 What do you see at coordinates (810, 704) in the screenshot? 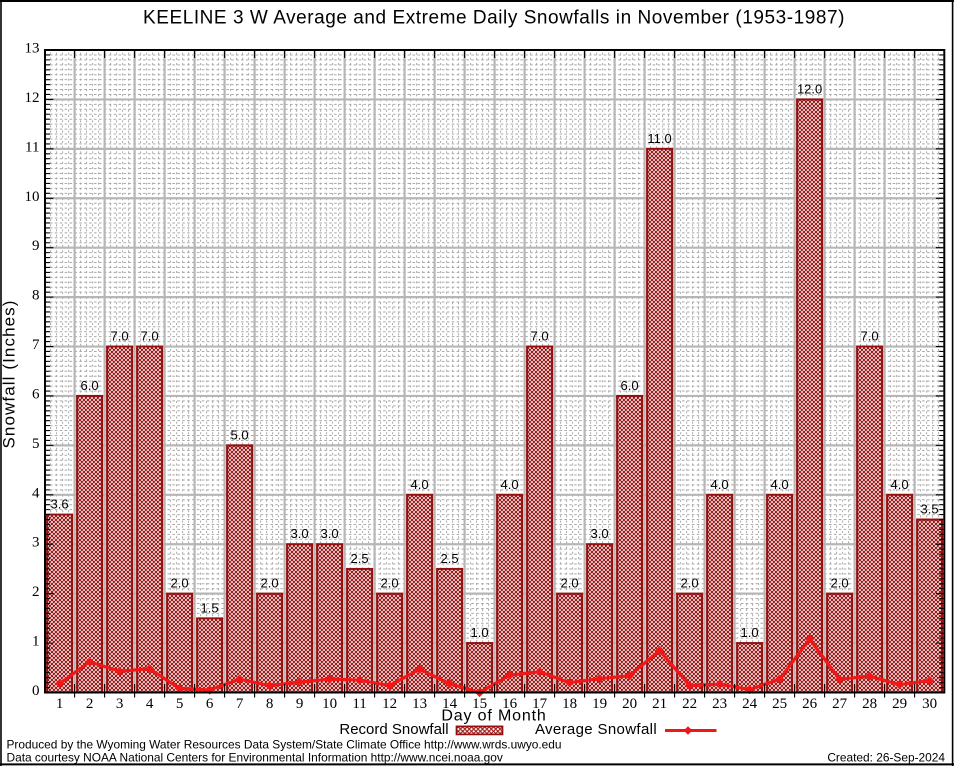
I see `svg-text: 26` at bounding box center [810, 704].